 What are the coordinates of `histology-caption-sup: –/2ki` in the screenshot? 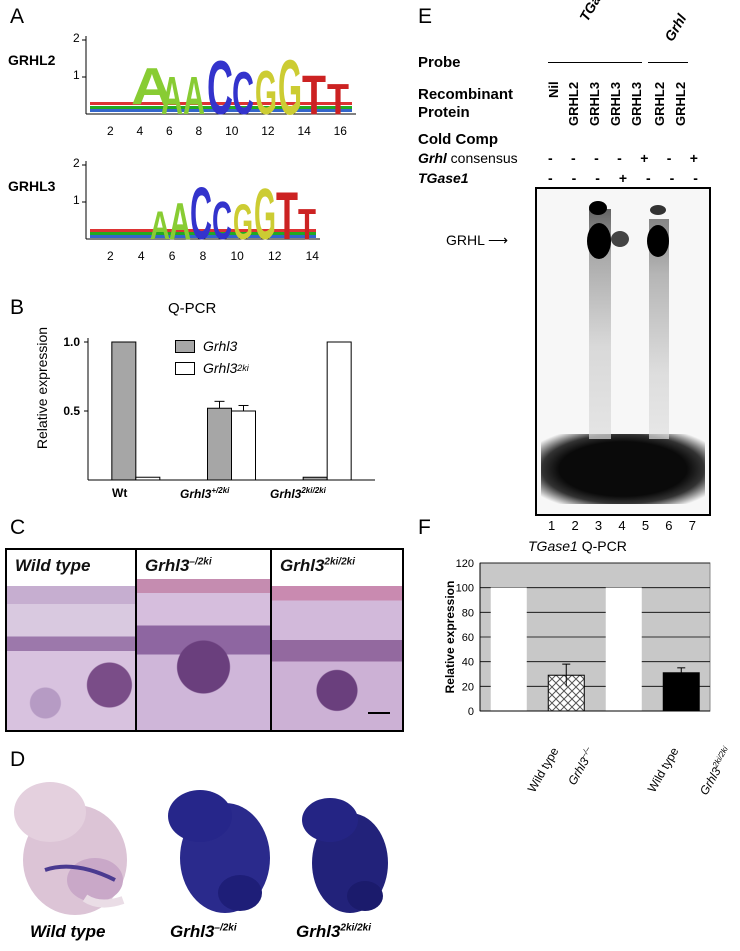 It's located at (200, 562).